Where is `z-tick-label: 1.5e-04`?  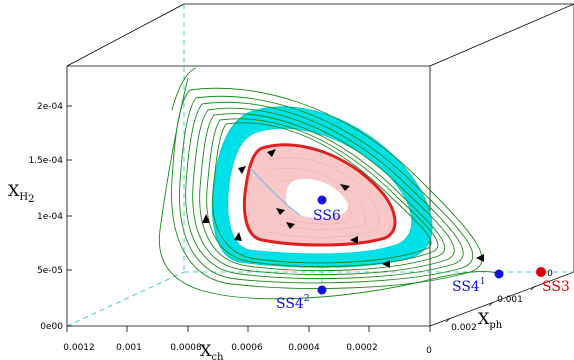
z-tick-label: 1.5e-04 is located at coordinates (45, 161).